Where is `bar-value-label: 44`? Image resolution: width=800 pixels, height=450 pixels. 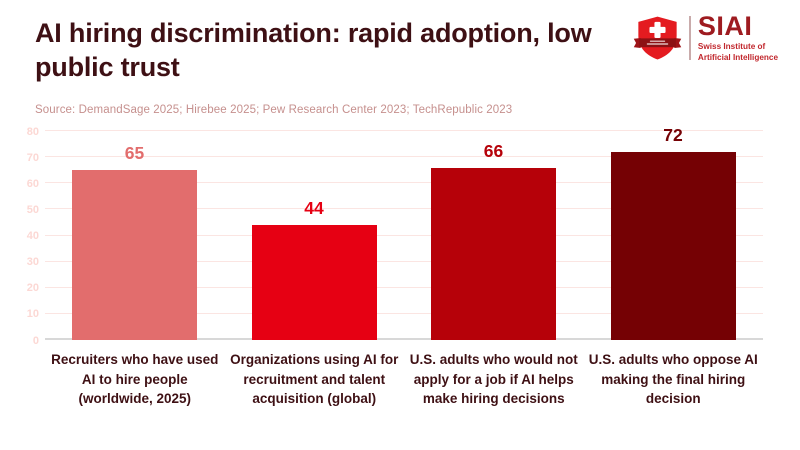 bar-value-label: 44 is located at coordinates (314, 208).